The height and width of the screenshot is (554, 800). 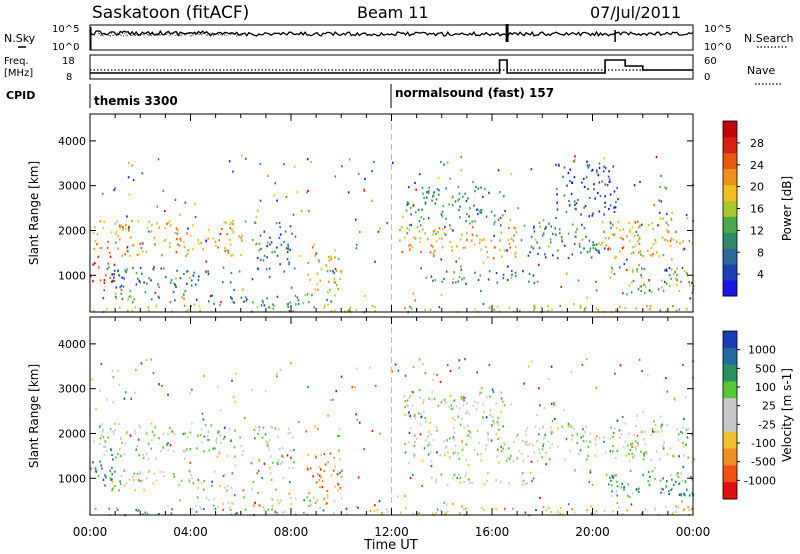 I want to click on noise-traces, so click(x=391, y=37).